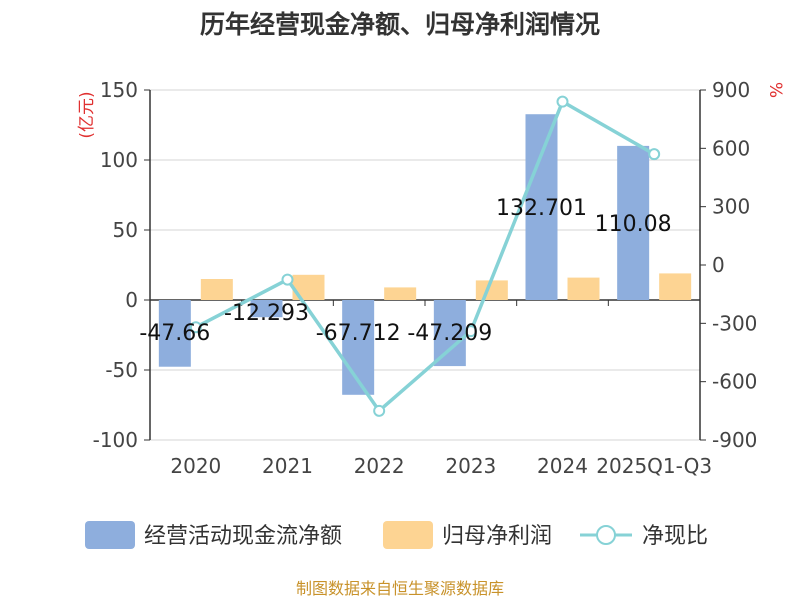 This screenshot has width=800, height=600. I want to click on right-tick-label: 0, so click(718, 265).